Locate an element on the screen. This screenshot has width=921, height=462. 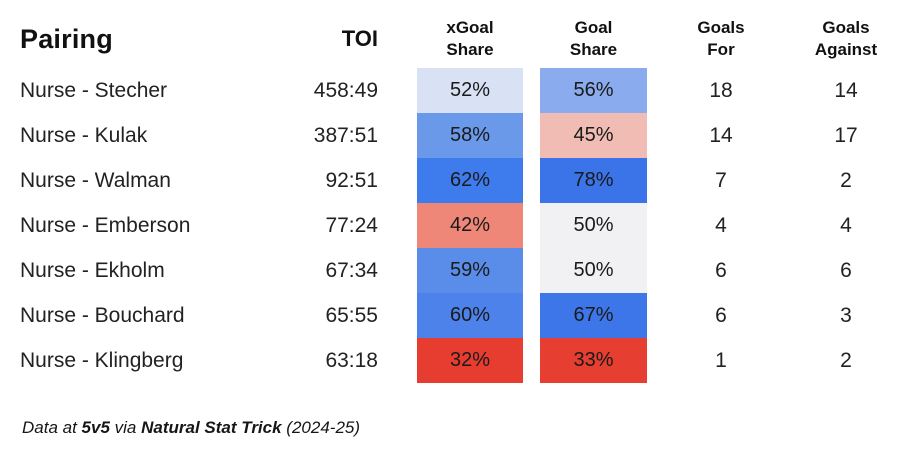
goals-against-value: 17 is located at coordinates (846, 135).